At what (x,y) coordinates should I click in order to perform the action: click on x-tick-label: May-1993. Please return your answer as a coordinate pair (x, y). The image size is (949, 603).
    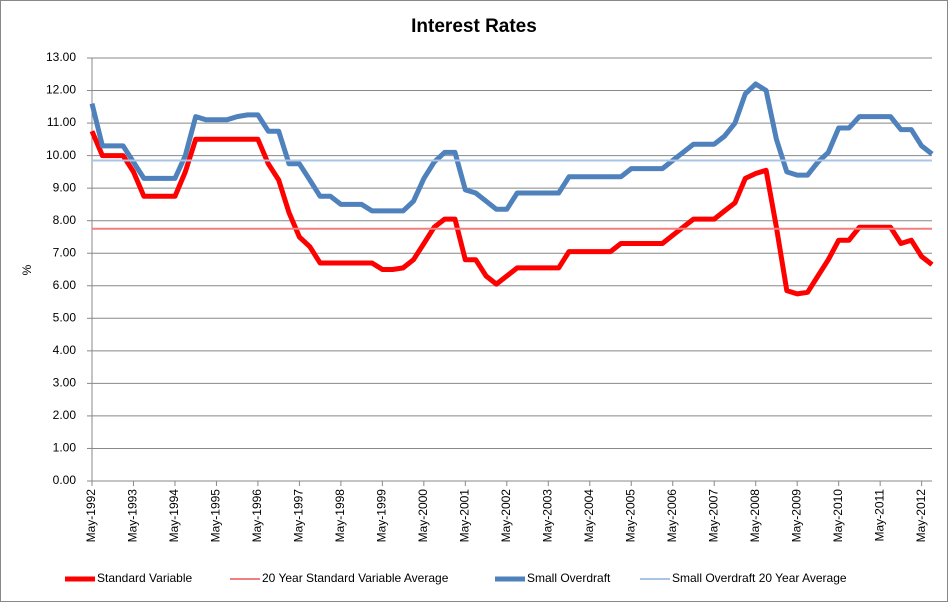
    Looking at the image, I should click on (133, 516).